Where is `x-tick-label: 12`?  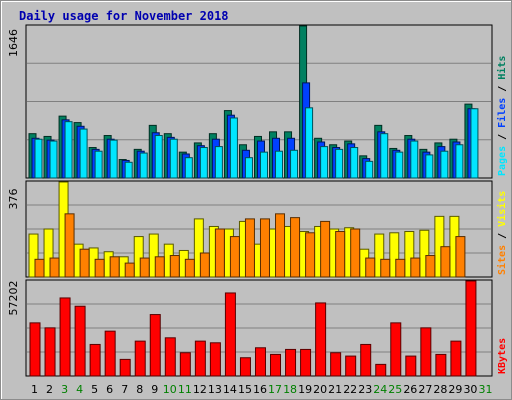 x-tick-label: 12 is located at coordinates (200, 389).